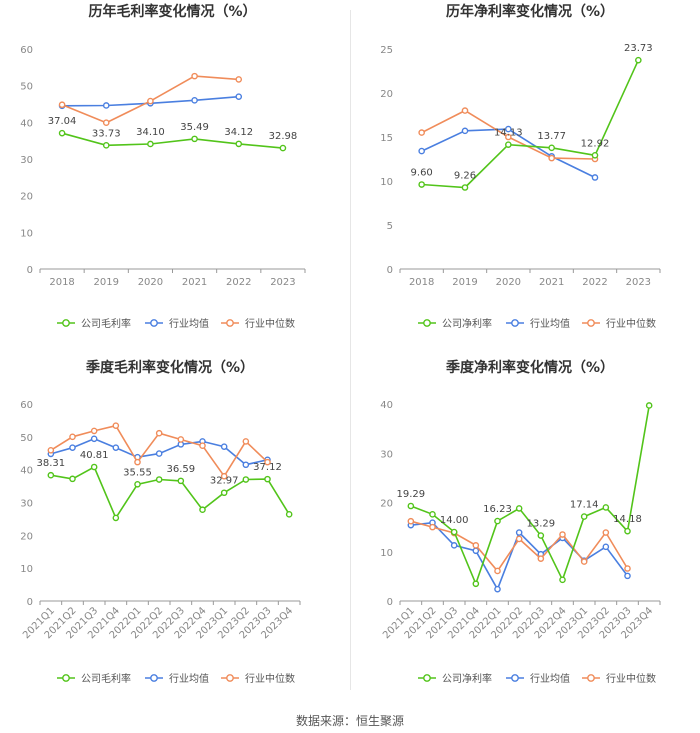  What do you see at coordinates (390, 226) in the screenshot?
I see `y-tick-label: 5` at bounding box center [390, 226].